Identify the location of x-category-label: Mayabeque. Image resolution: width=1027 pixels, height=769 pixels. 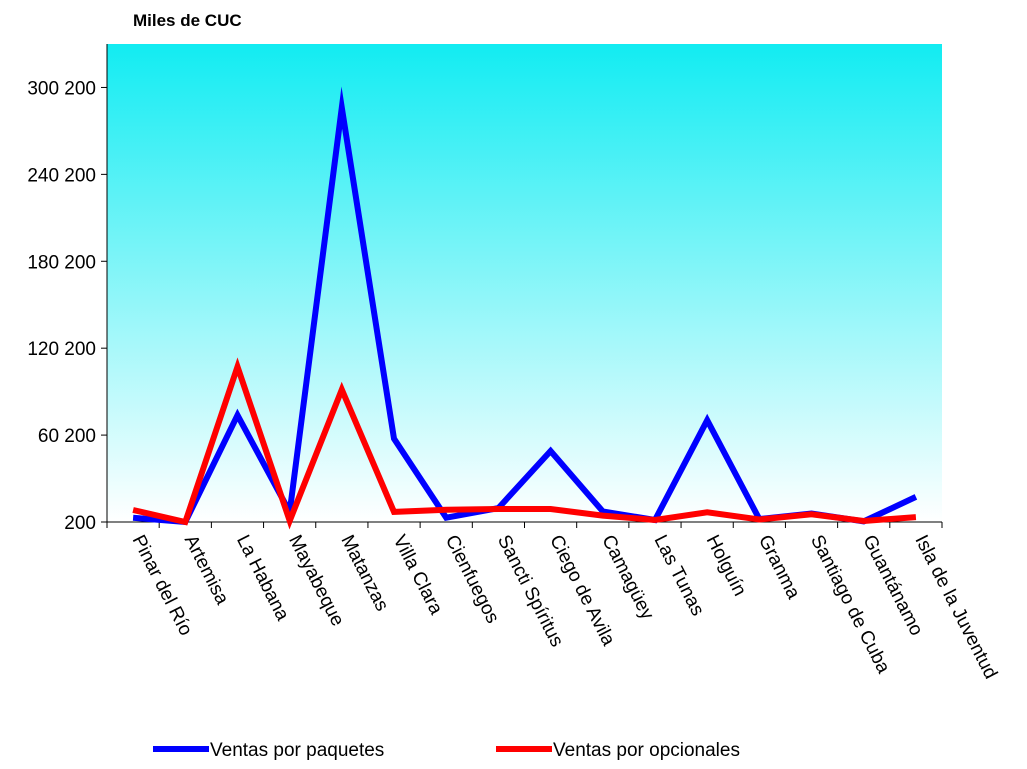
(316, 581).